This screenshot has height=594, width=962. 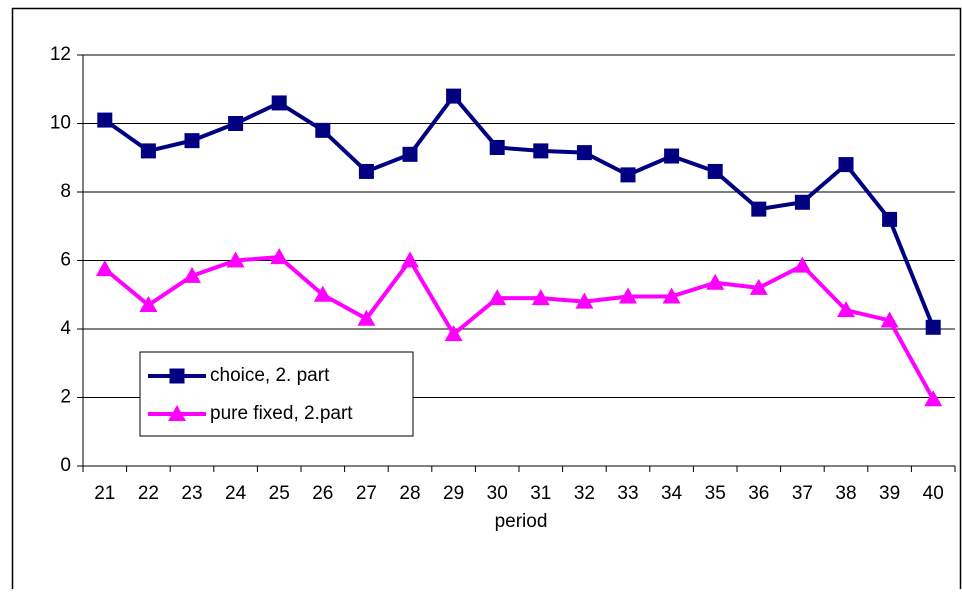 I want to click on x-axis-label: period, so click(x=521, y=521).